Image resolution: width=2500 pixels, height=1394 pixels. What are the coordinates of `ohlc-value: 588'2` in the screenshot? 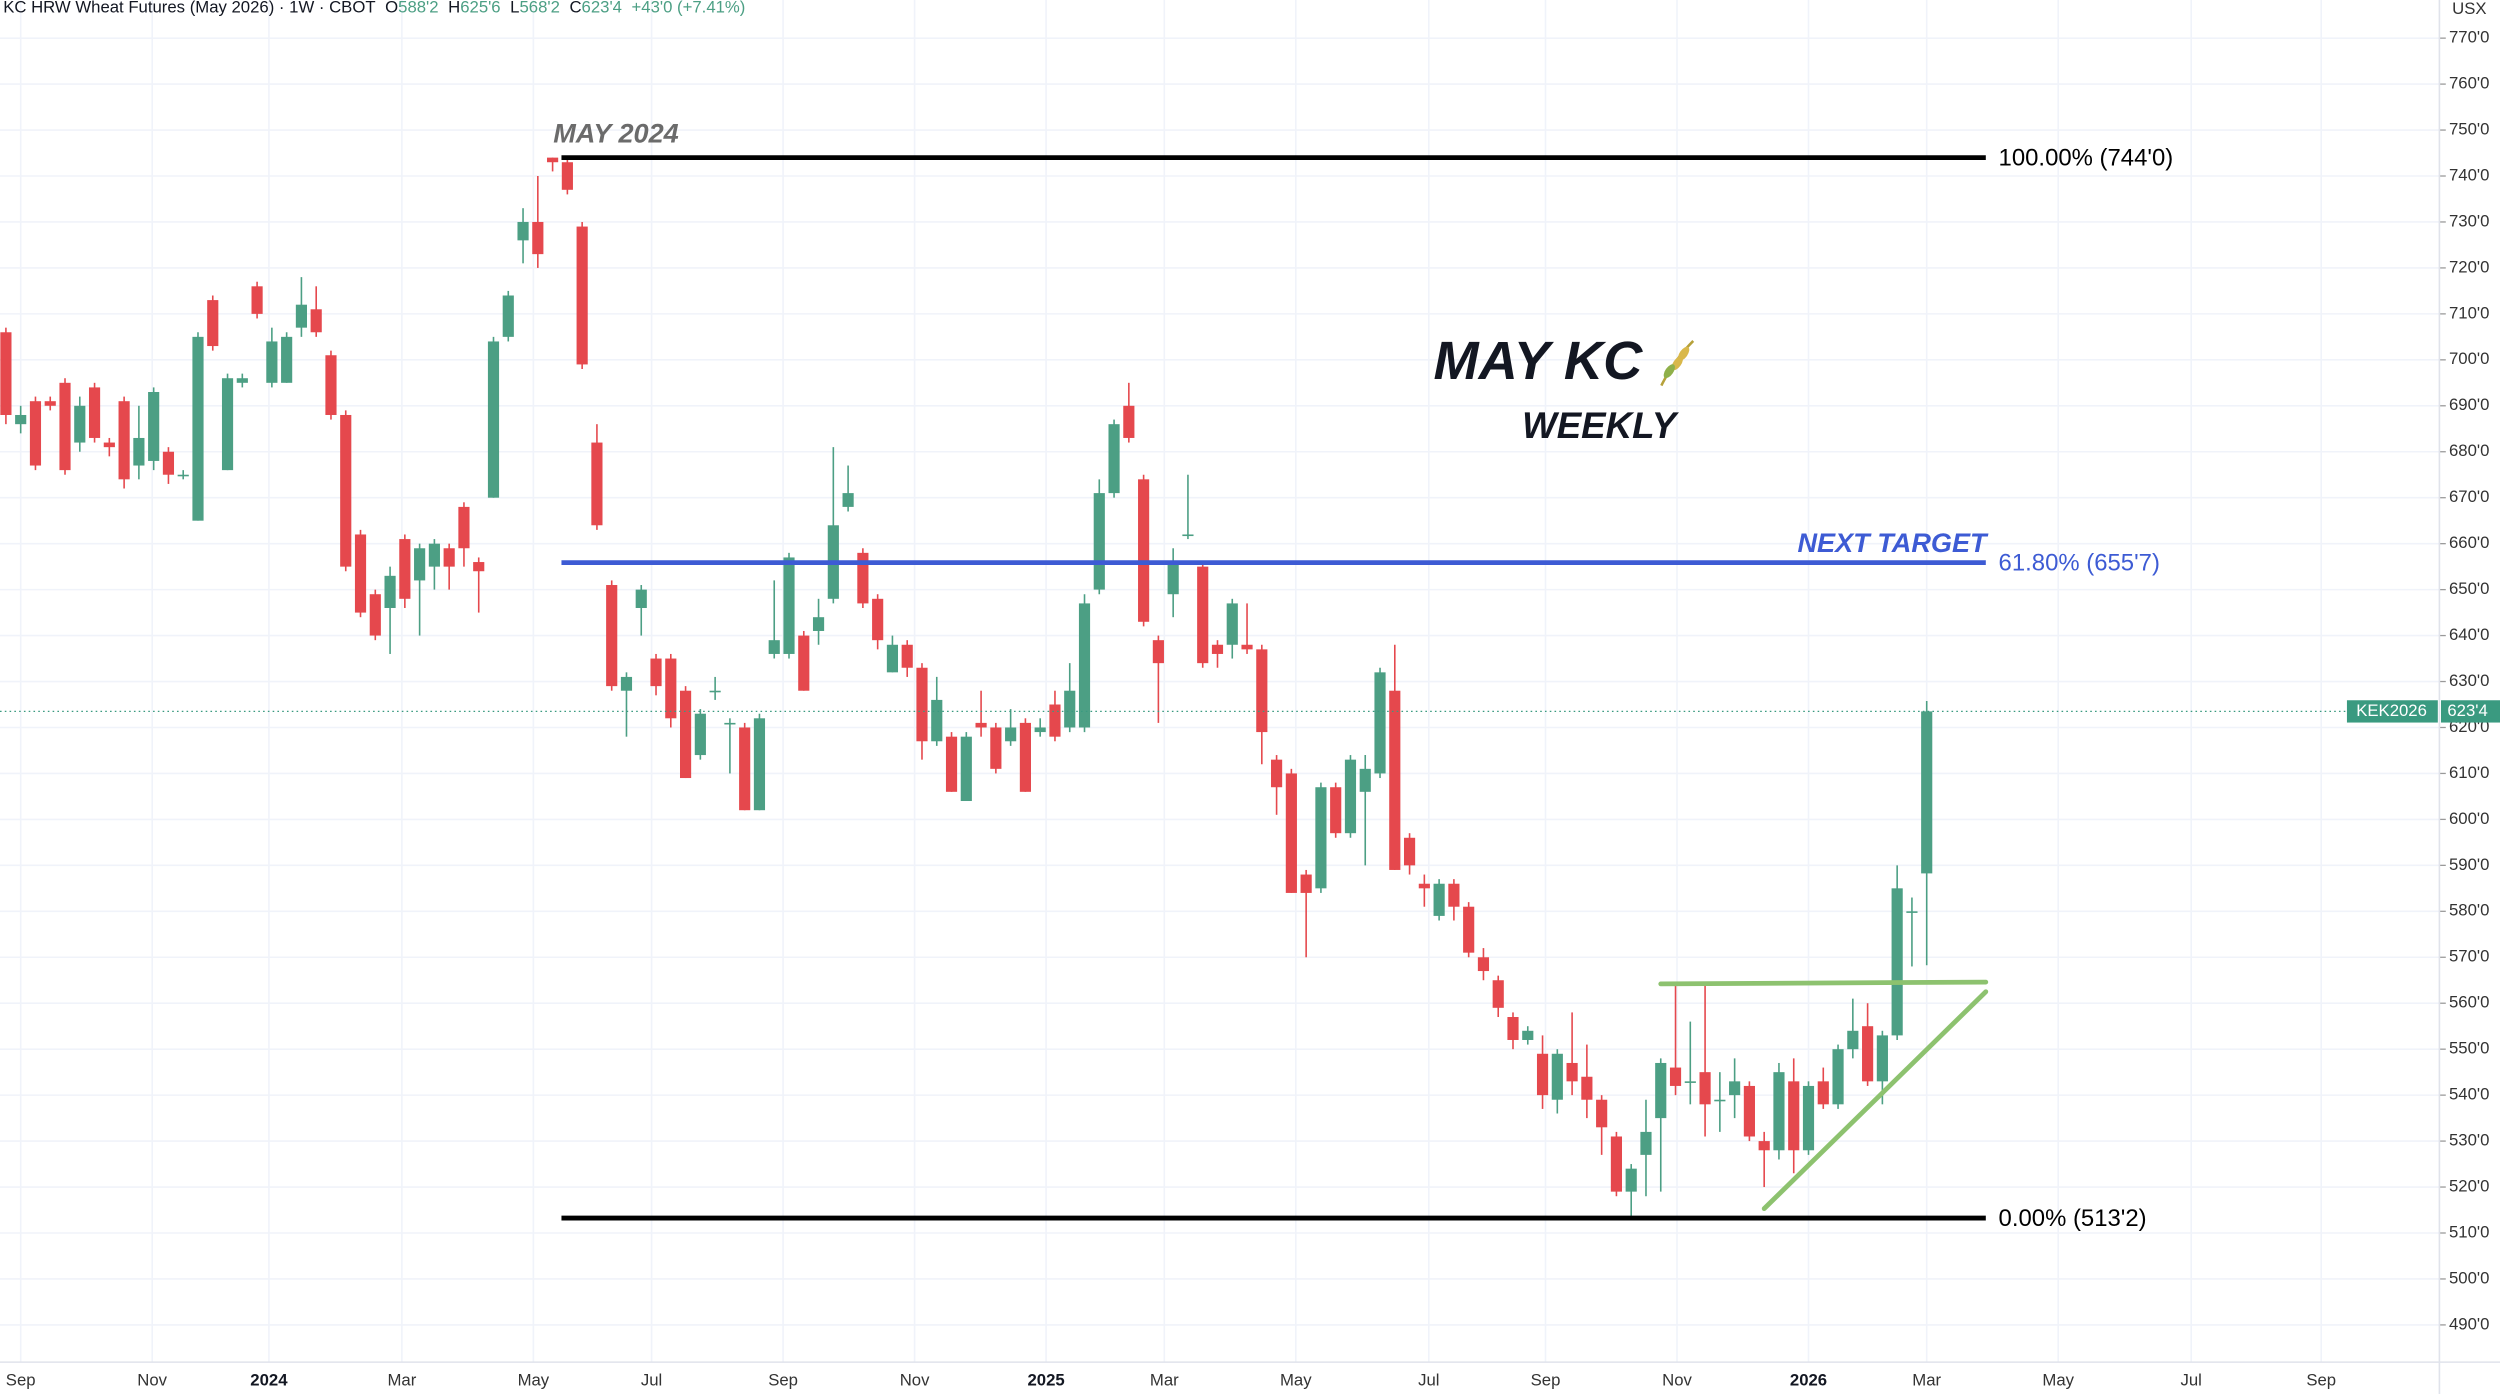 It's located at (418, 8).